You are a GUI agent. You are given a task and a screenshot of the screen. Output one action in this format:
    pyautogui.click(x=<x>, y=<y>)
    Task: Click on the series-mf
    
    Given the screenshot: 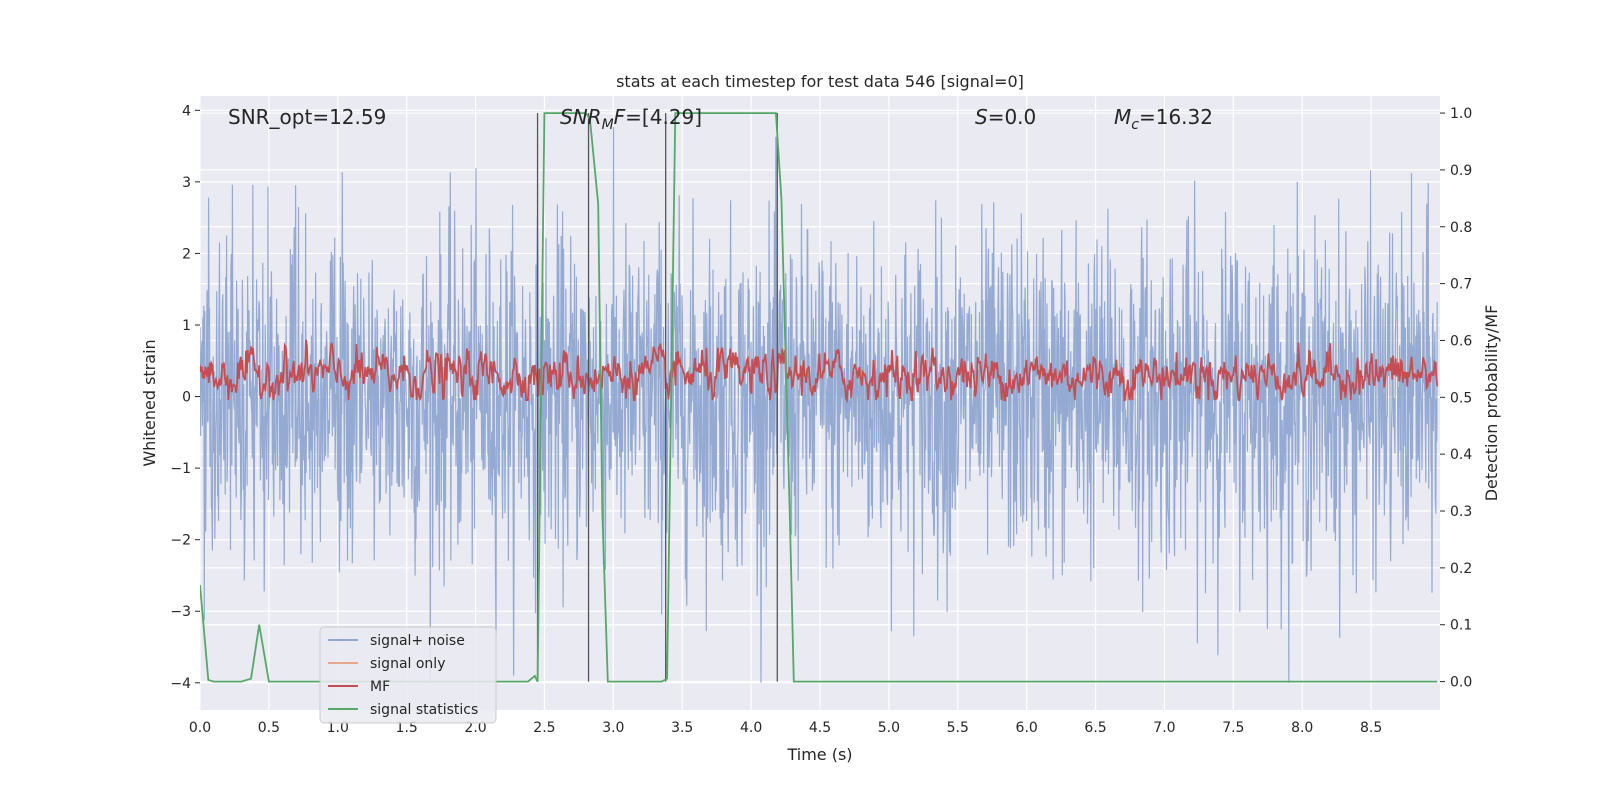 What is the action you would take?
    pyautogui.click(x=819, y=371)
    